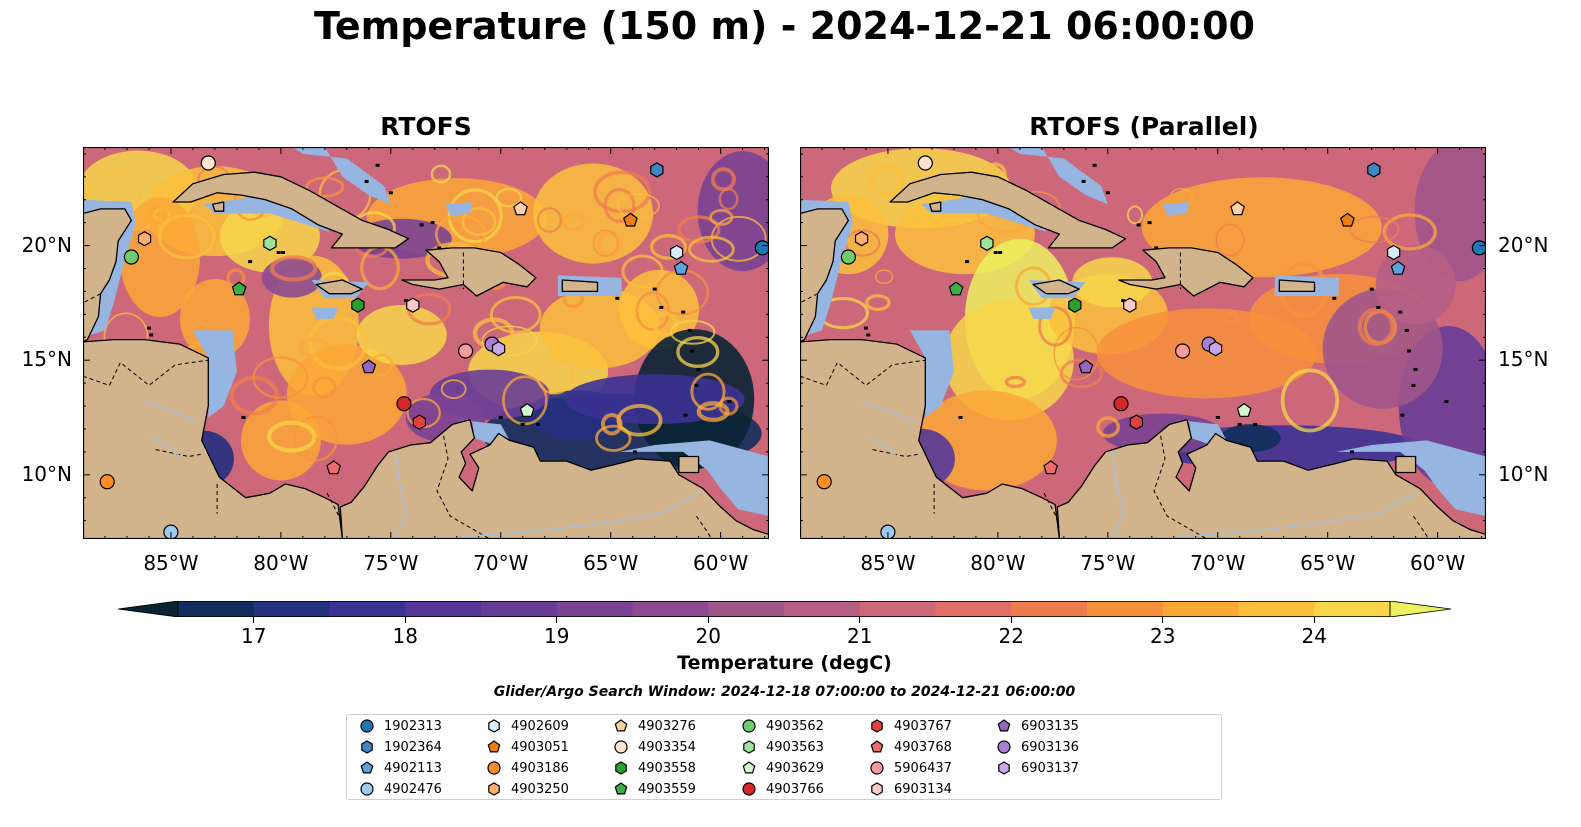 This screenshot has width=1581, height=827. Describe the element at coordinates (391, 563) in the screenshot. I see `lon-tick-label: 75°W` at that location.